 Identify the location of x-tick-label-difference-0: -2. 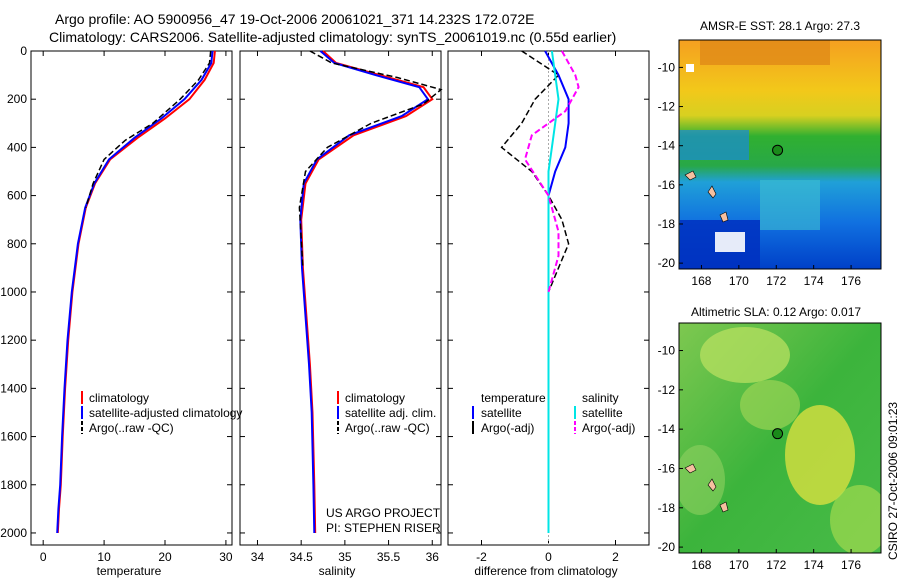
(481, 557).